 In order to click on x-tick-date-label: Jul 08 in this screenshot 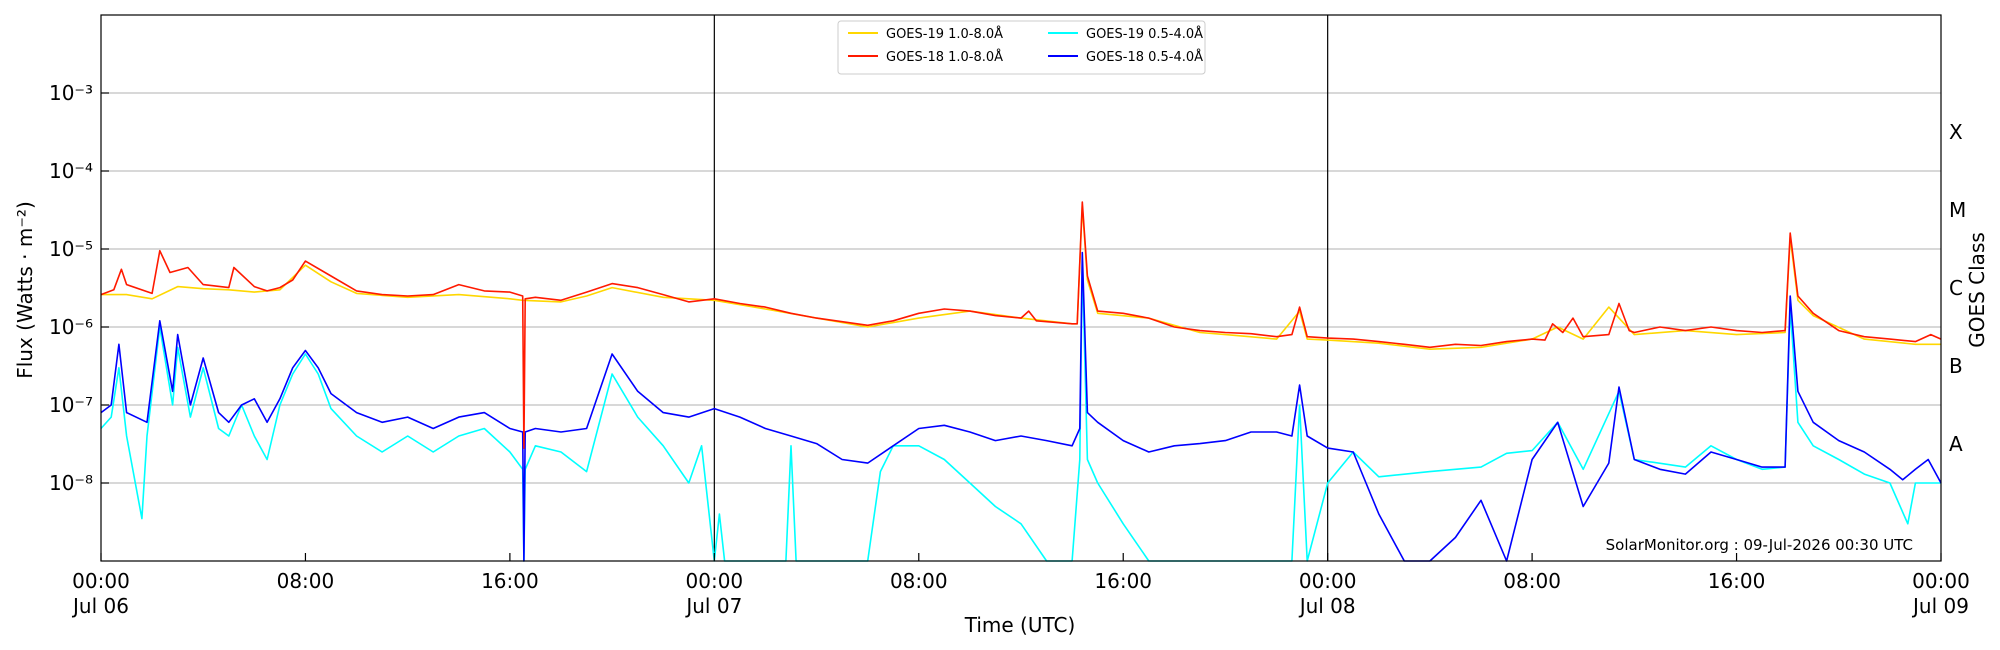, I will do `click(1327, 606)`.